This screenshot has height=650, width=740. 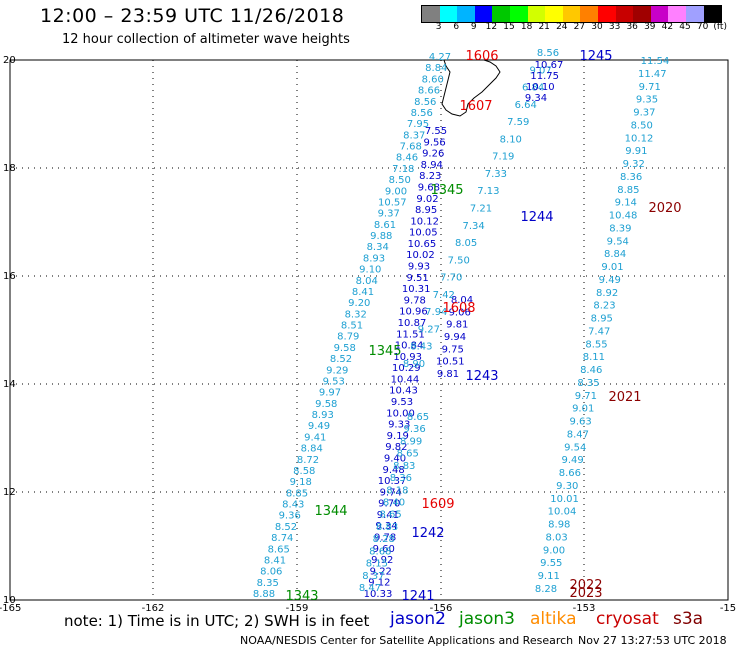 What do you see at coordinates (414, 135) in the screenshot?
I see `wave-height-value: 8.37` at bounding box center [414, 135].